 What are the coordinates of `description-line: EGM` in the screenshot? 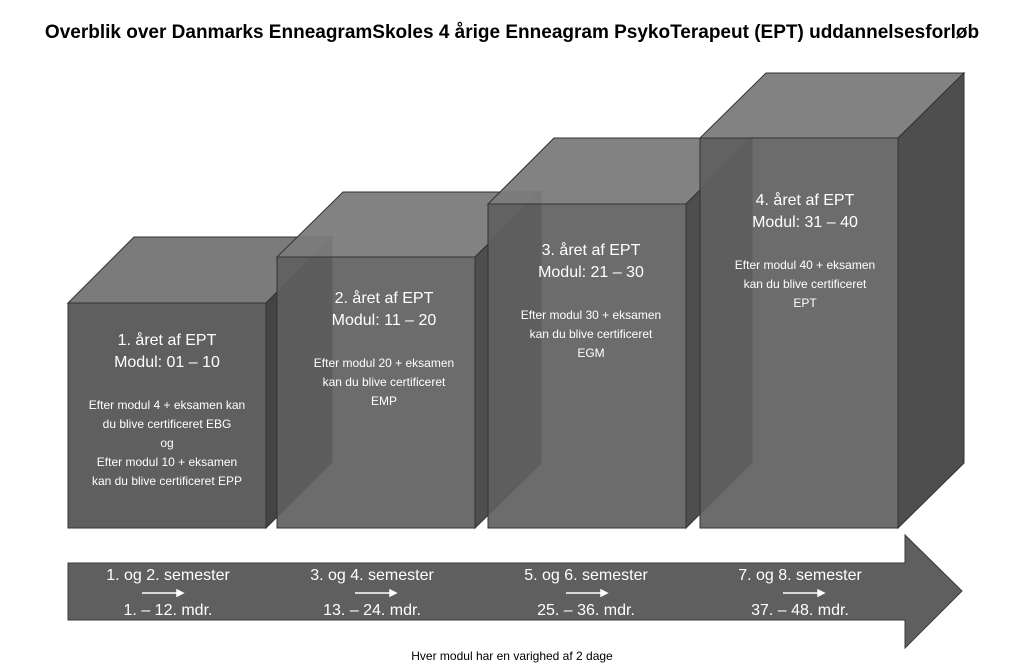 It's located at (591, 353).